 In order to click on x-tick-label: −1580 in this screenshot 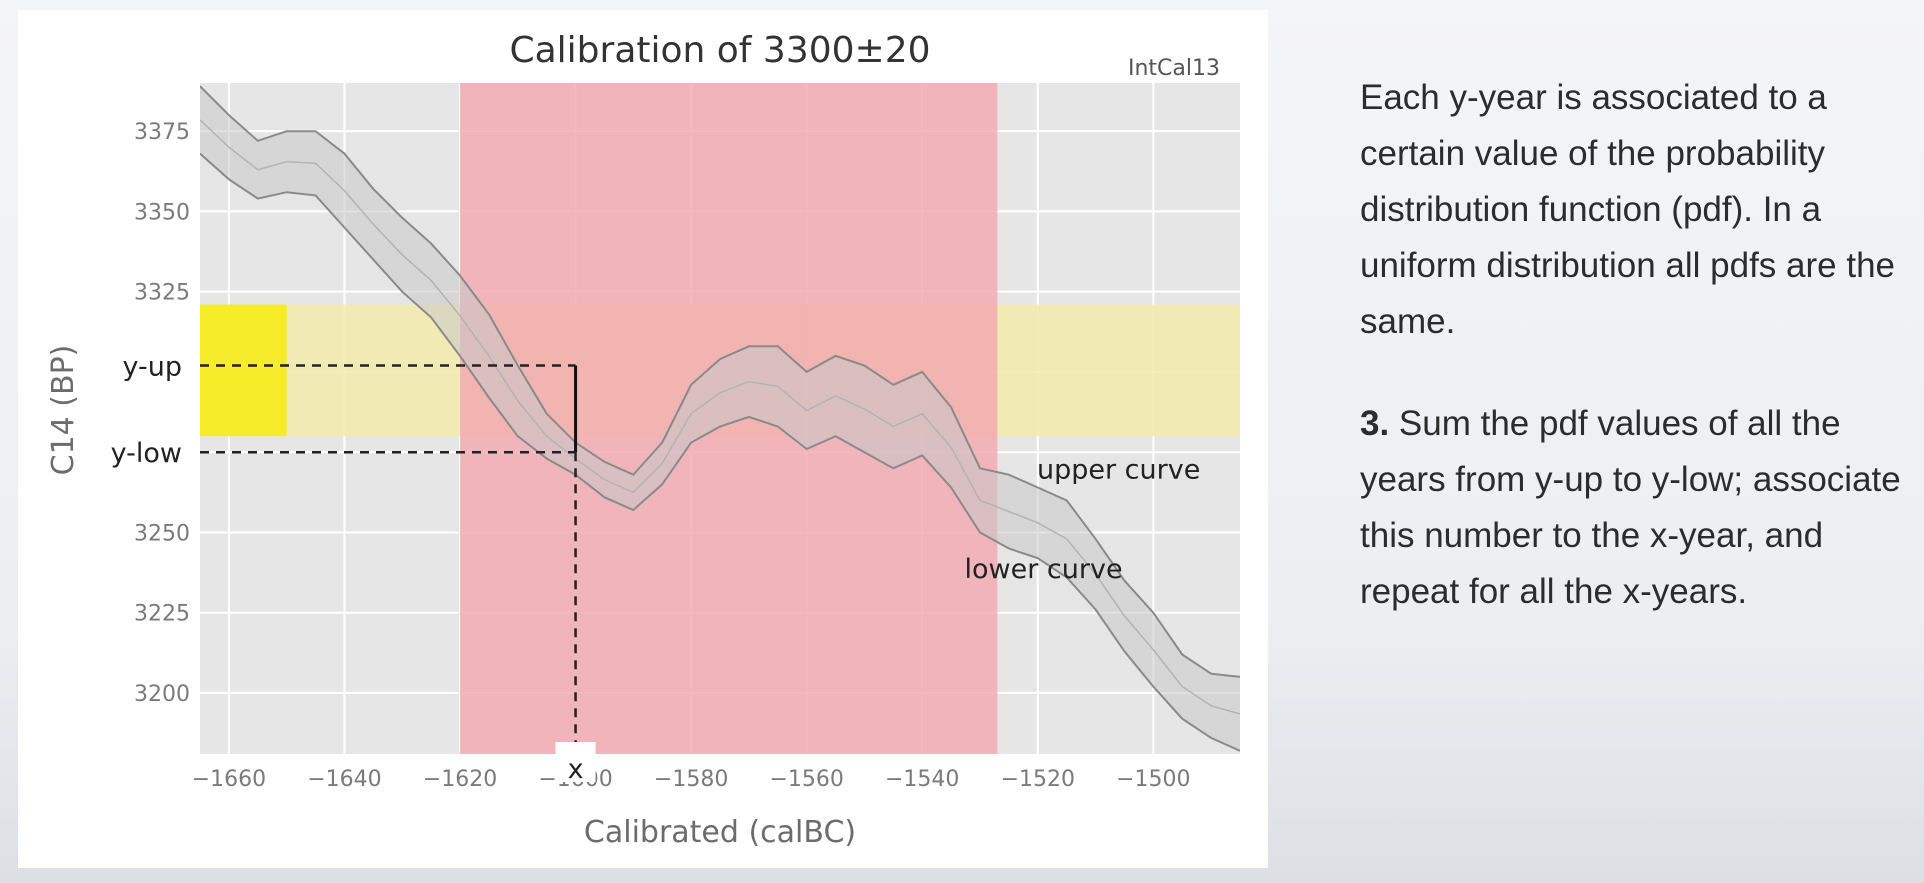, I will do `click(691, 779)`.